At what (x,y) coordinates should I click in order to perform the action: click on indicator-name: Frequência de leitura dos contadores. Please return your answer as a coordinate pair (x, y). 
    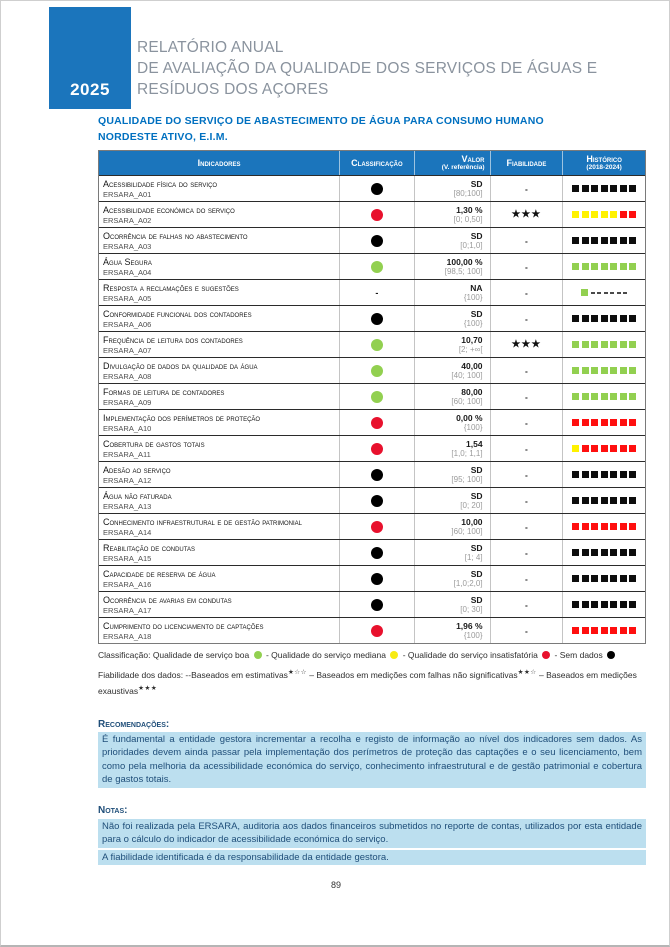
    Looking at the image, I should click on (173, 339).